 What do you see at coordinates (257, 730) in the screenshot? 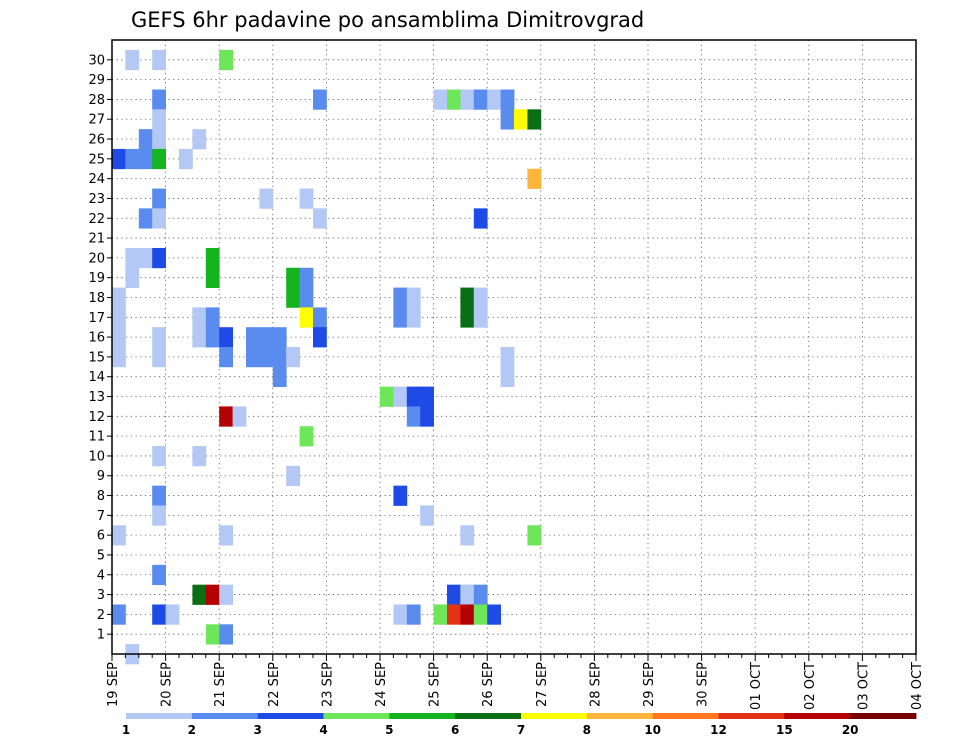
I see `legend-label: 3` at bounding box center [257, 730].